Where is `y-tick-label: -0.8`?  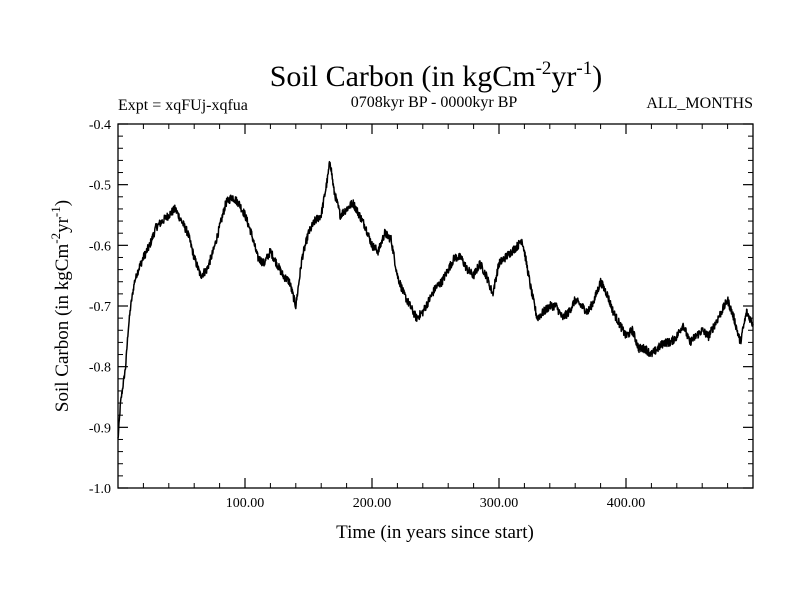
y-tick-label: -0.8 is located at coordinates (100, 368).